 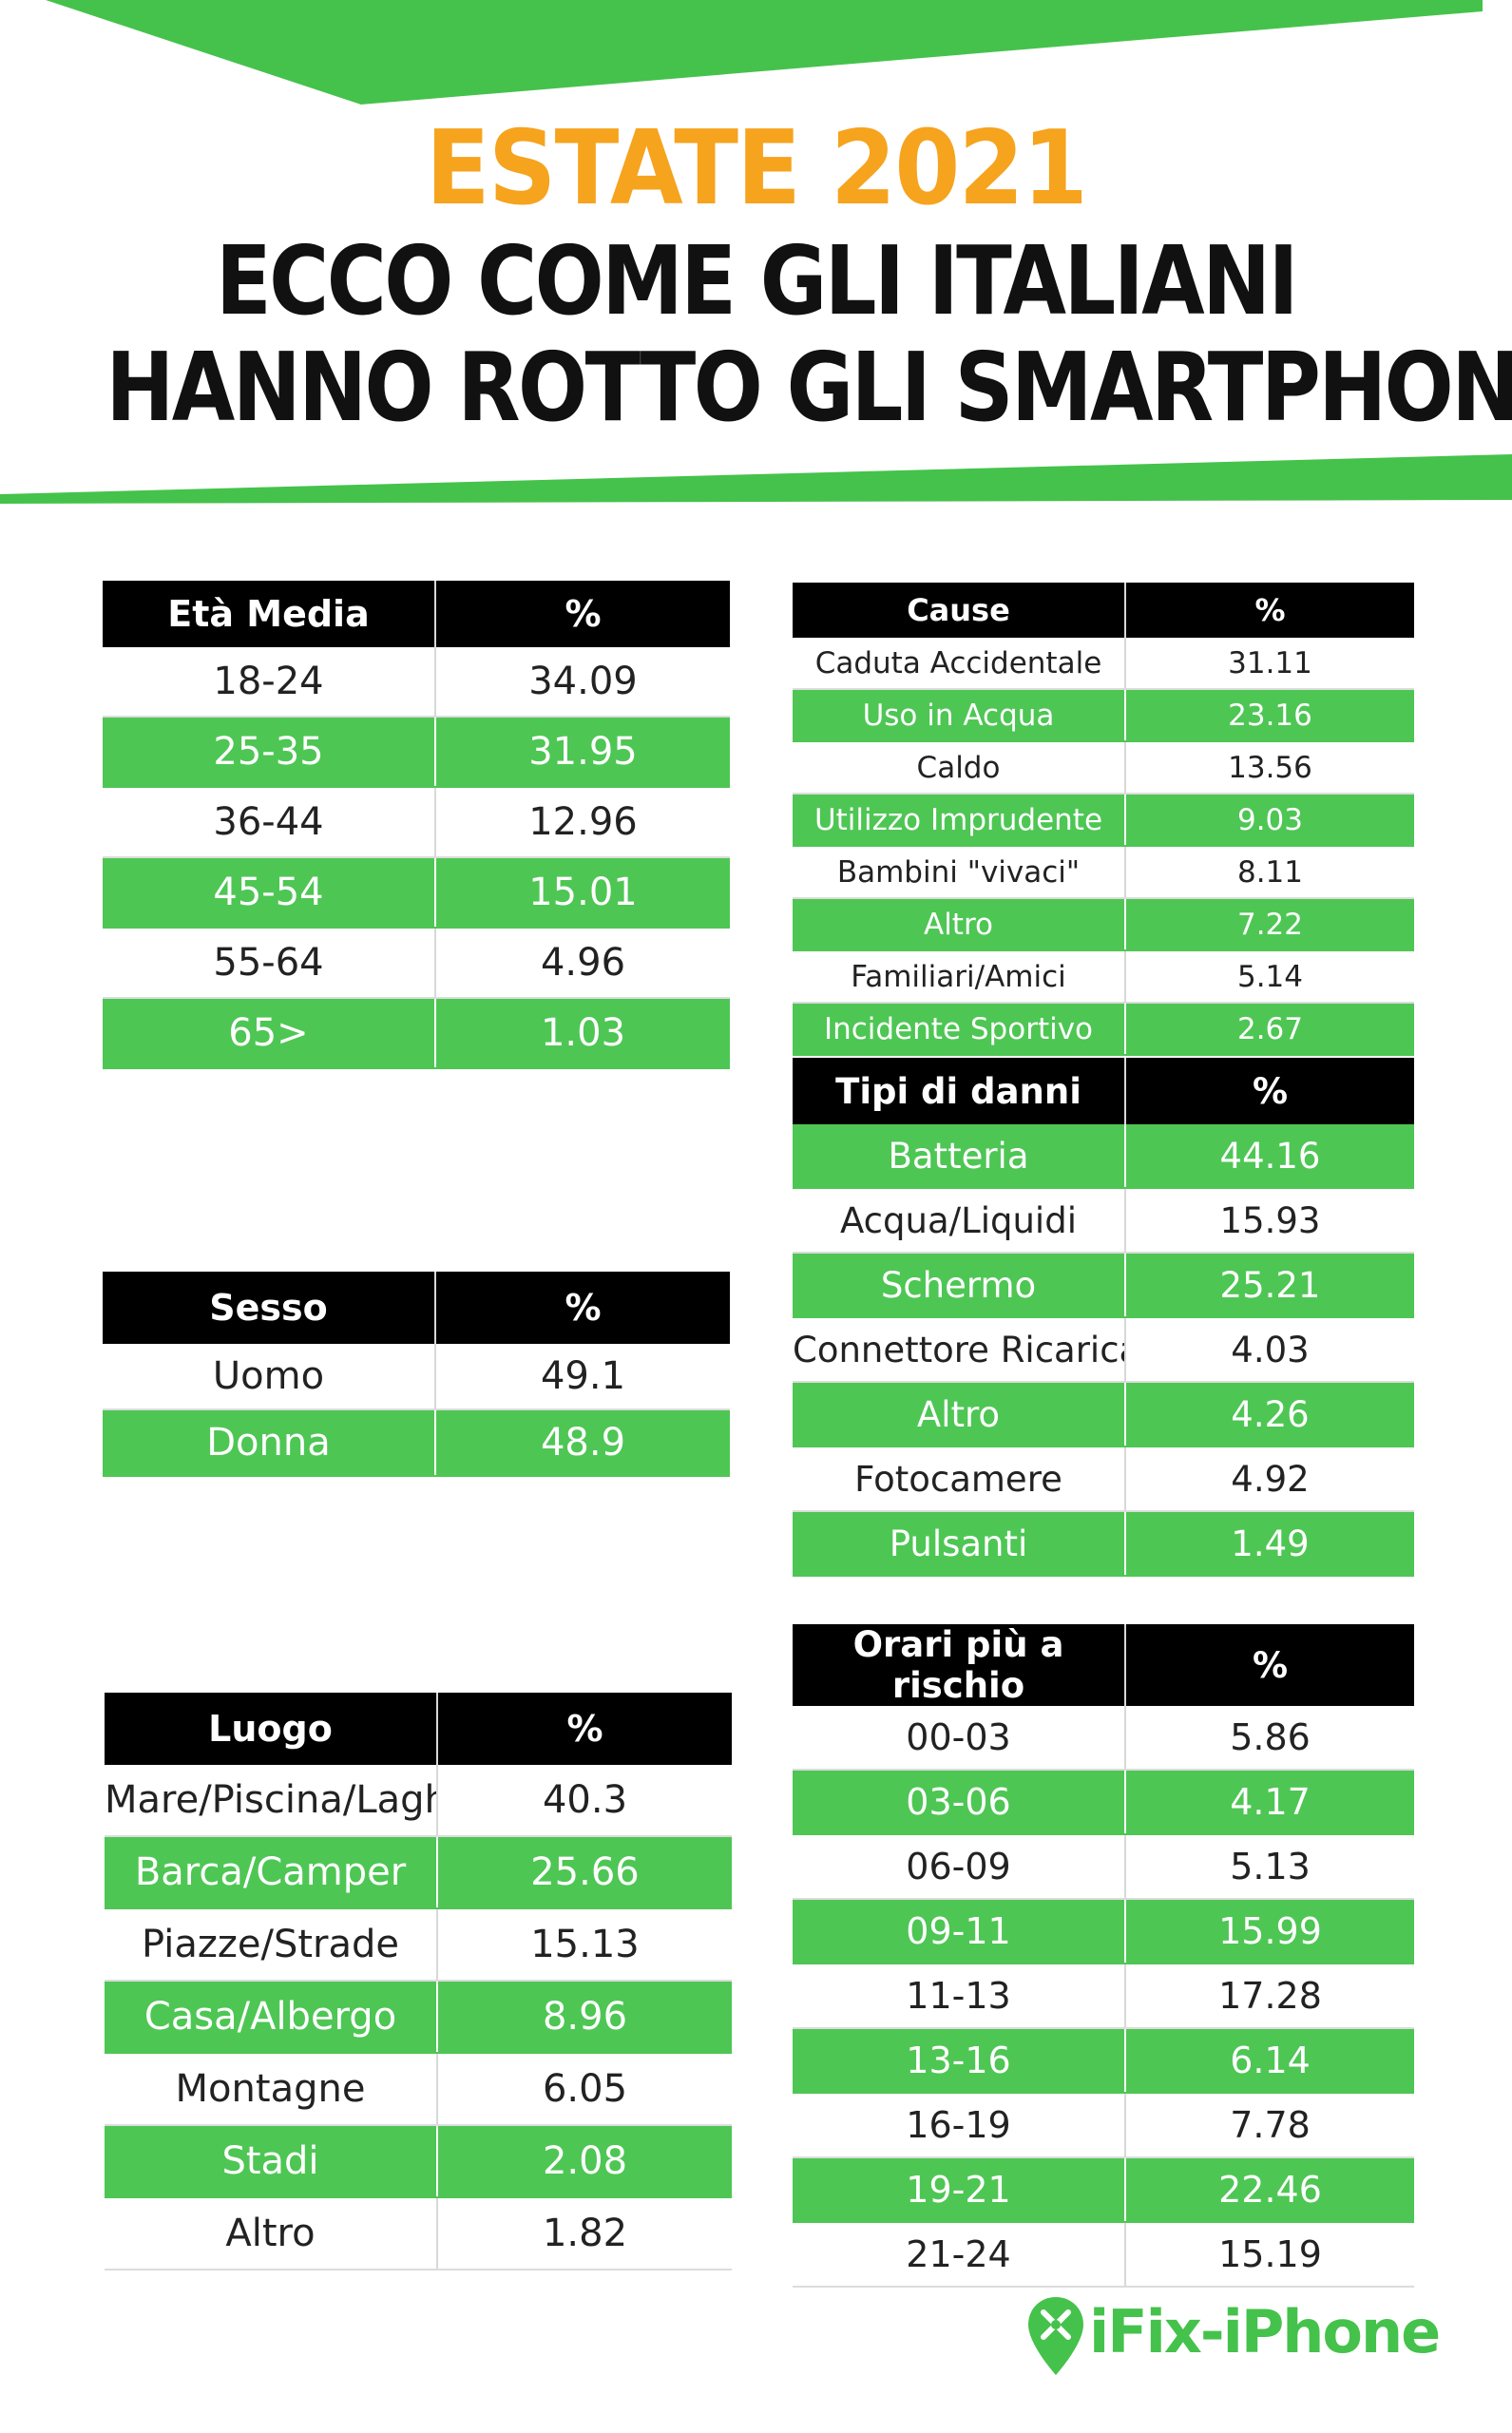 What do you see at coordinates (1103, 1091) in the screenshot?
I see `table-header-row: Tipi di danni %` at bounding box center [1103, 1091].